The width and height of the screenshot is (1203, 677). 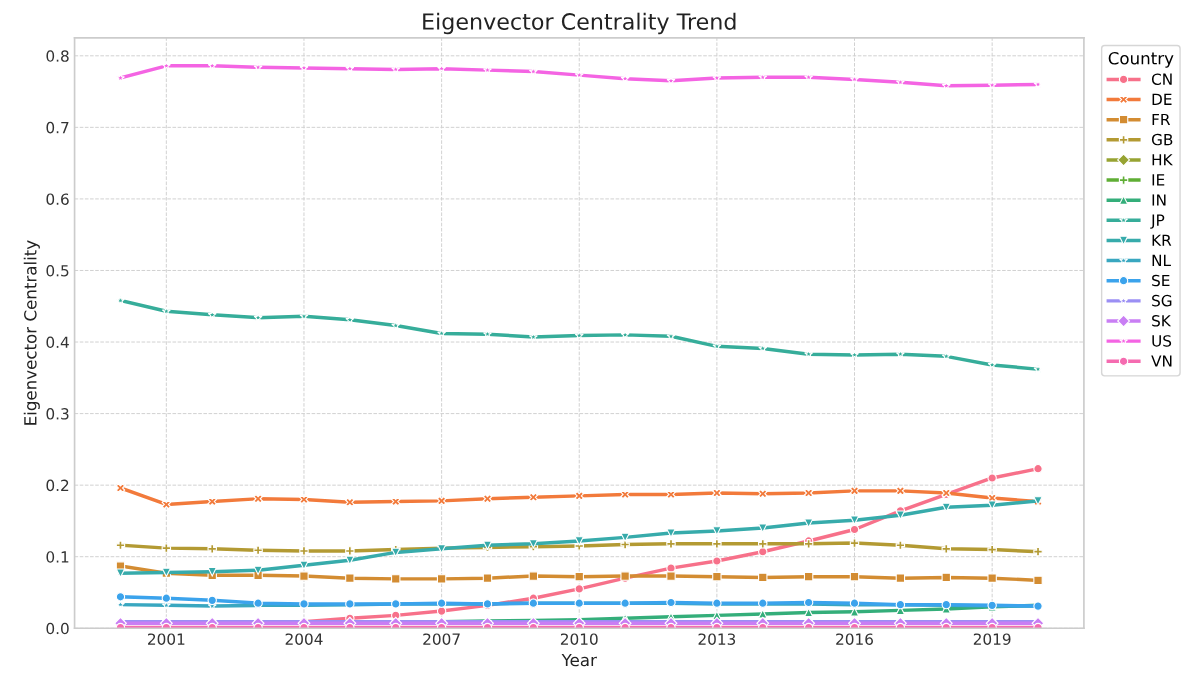 I want to click on x-tick-label: 2016, so click(x=854, y=639).